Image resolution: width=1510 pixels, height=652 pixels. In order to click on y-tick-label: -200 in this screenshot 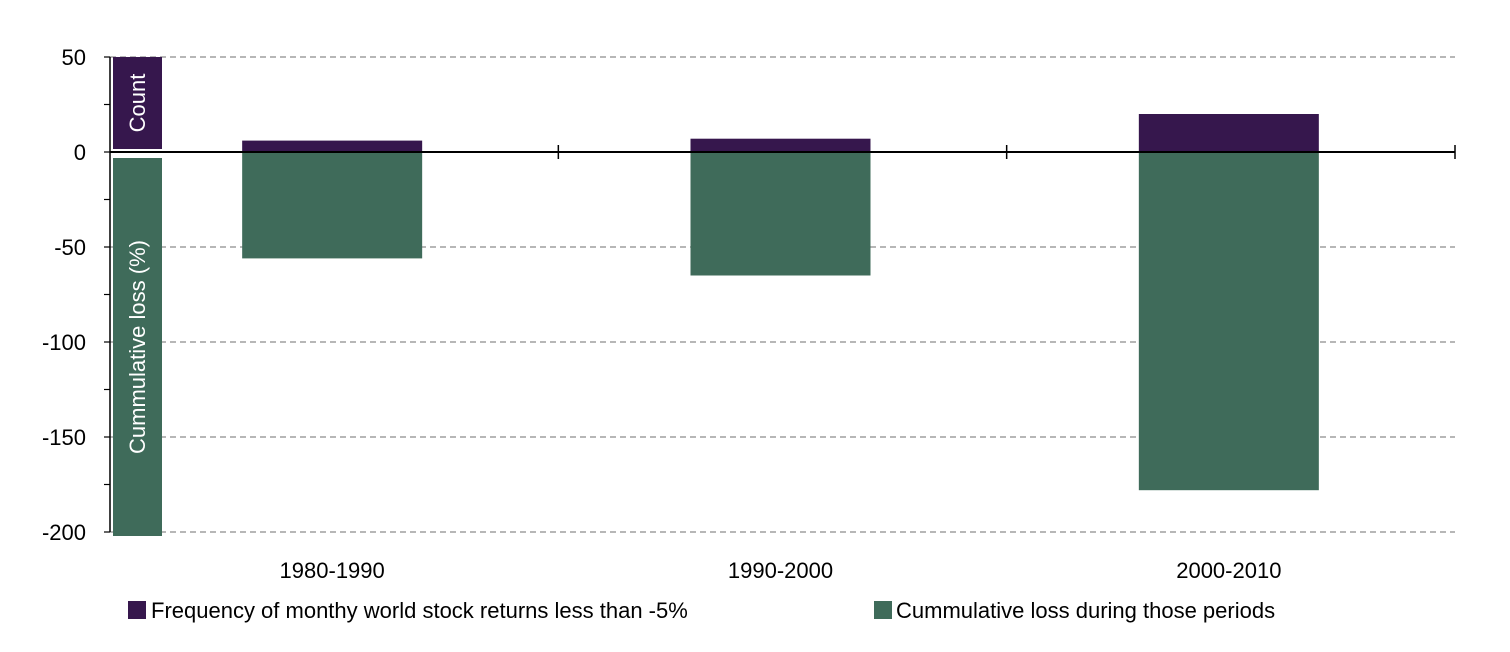, I will do `click(64, 532)`.